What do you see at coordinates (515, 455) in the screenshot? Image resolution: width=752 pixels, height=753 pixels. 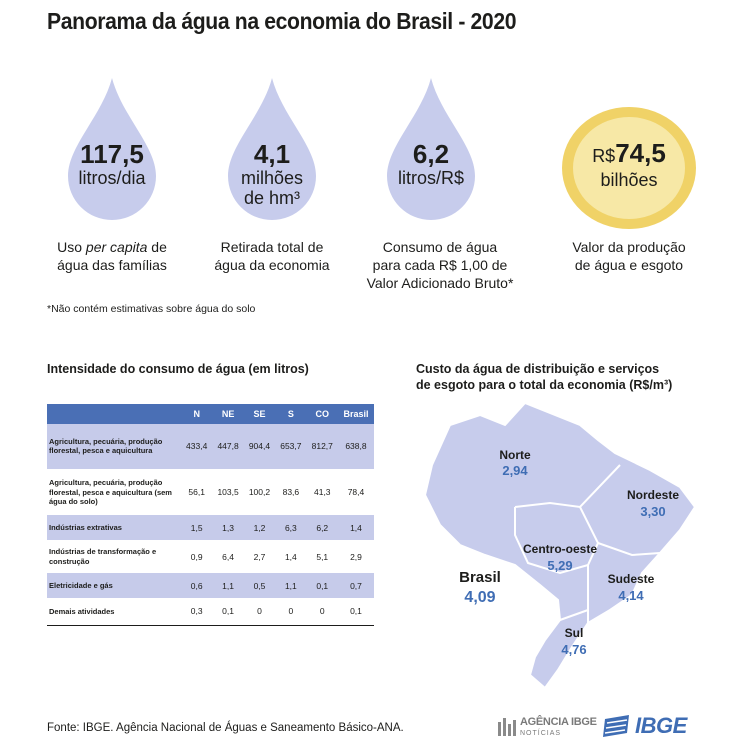 I see `region-label: Norte` at bounding box center [515, 455].